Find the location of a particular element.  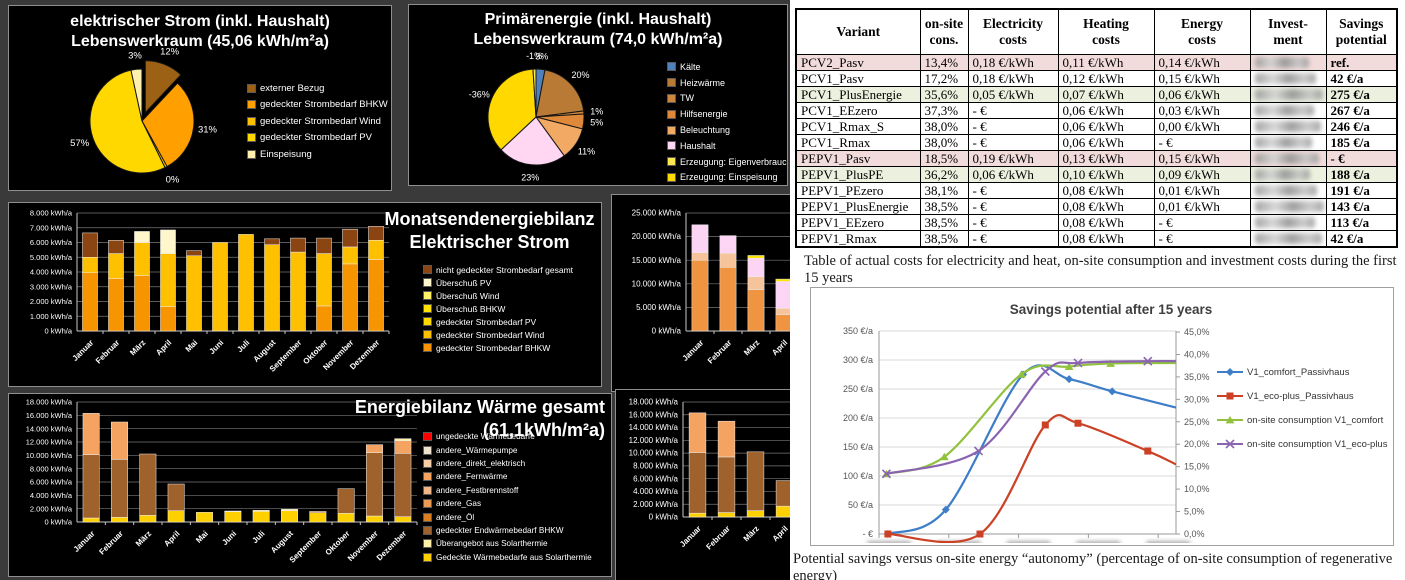

savings-cell: 246 €/a is located at coordinates (1361, 126).